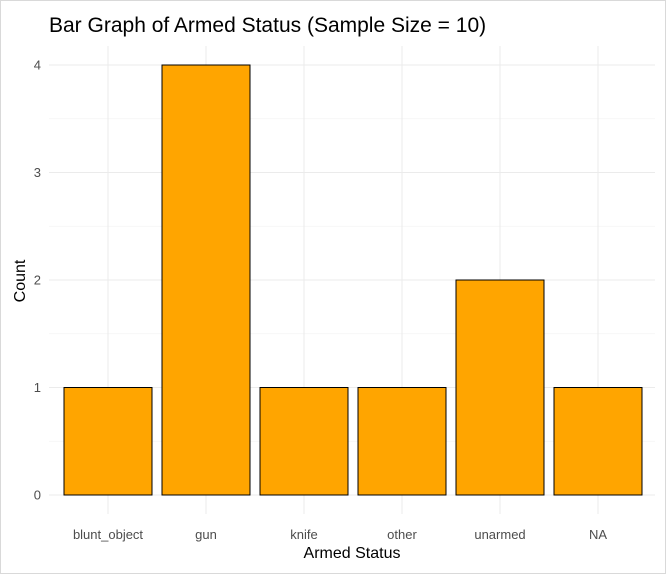 This screenshot has height=574, width=666. I want to click on x-tick-label: blunt_object, so click(108, 534).